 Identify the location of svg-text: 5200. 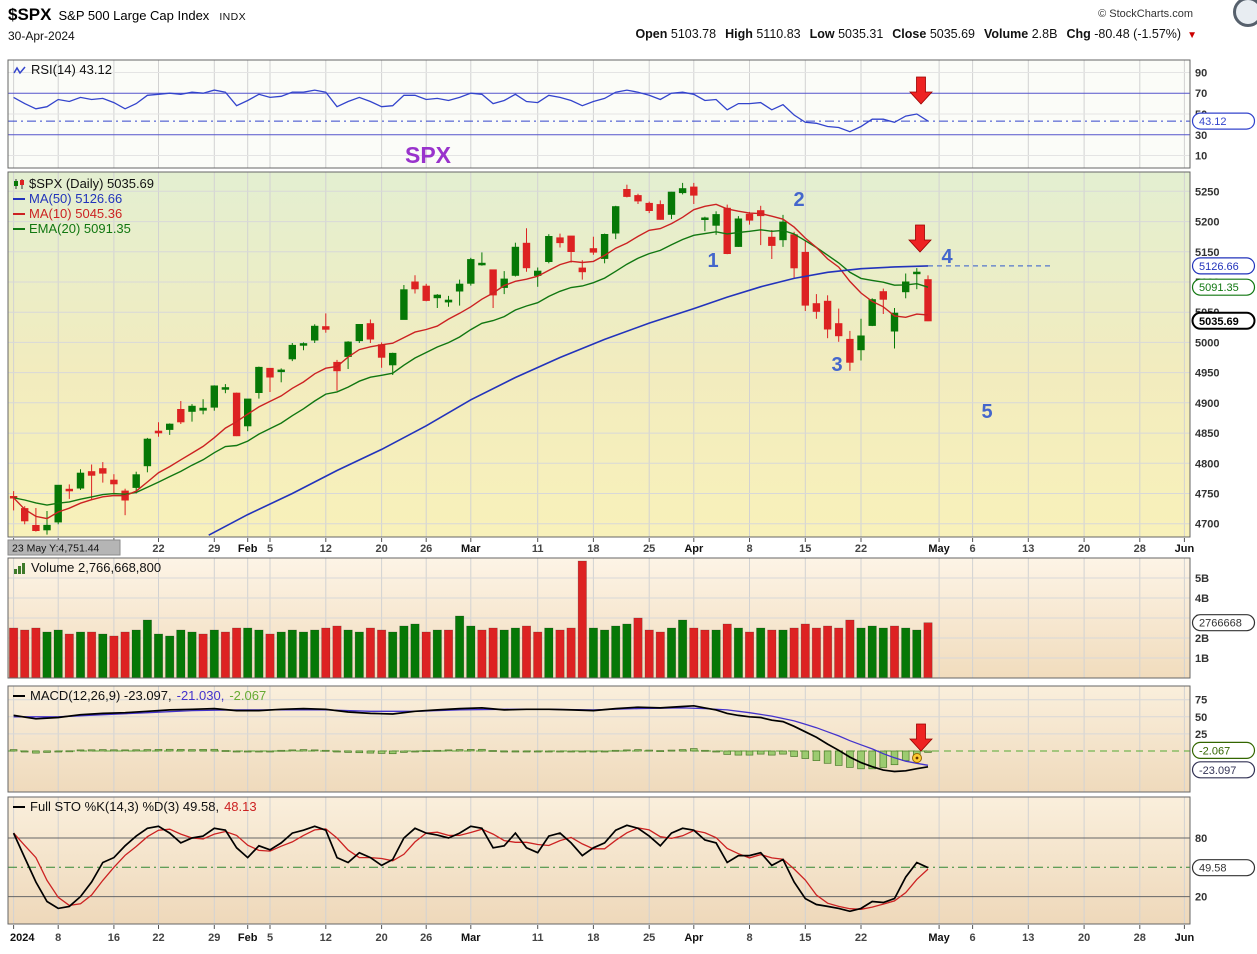
(1207, 223).